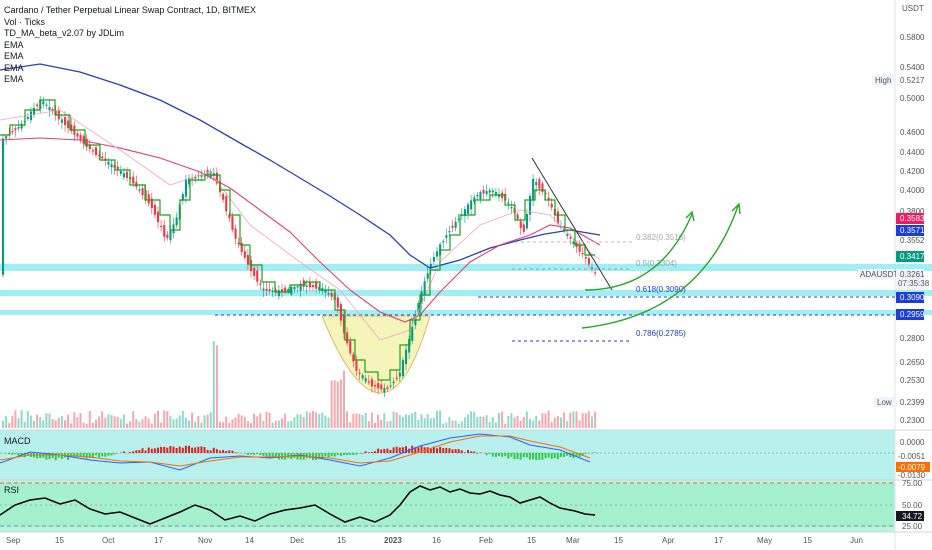 The height and width of the screenshot is (550, 932). Describe the element at coordinates (158, 540) in the screenshot. I see `time-tick: 17` at that location.